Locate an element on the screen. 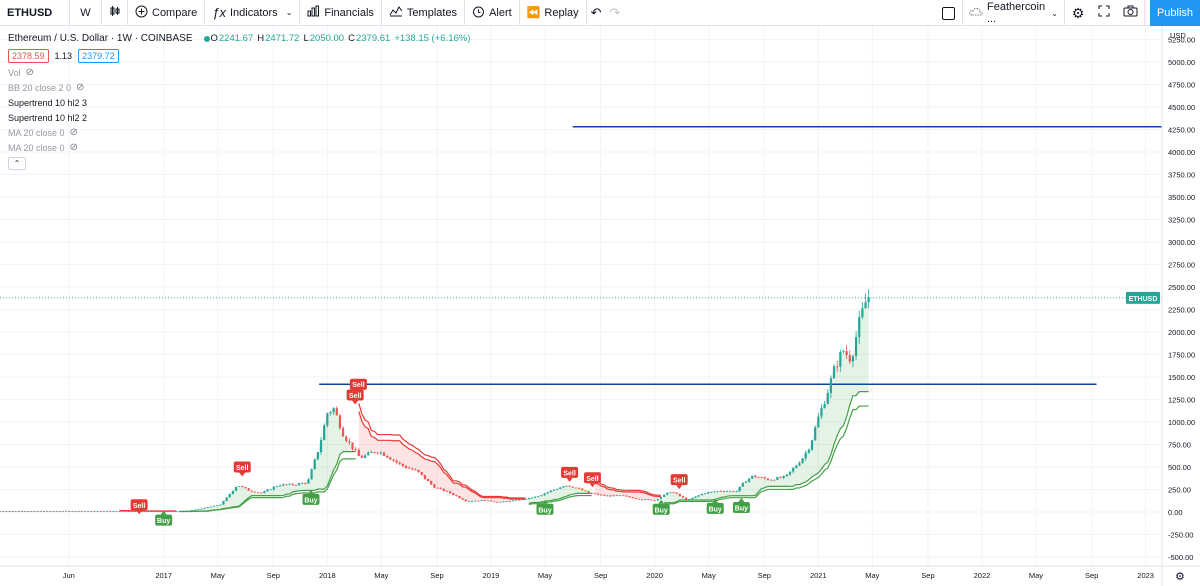  supertrend-up-line is located at coordinates (766, 447).